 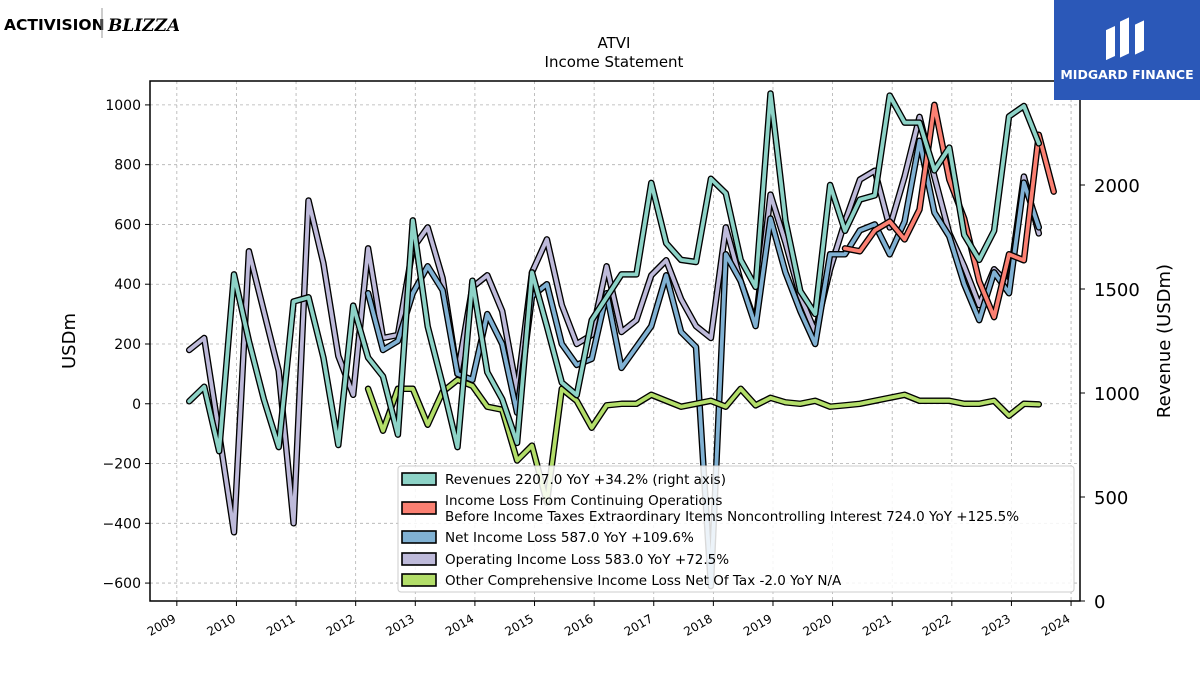 I want to click on legend-box, so click(x=736, y=529).